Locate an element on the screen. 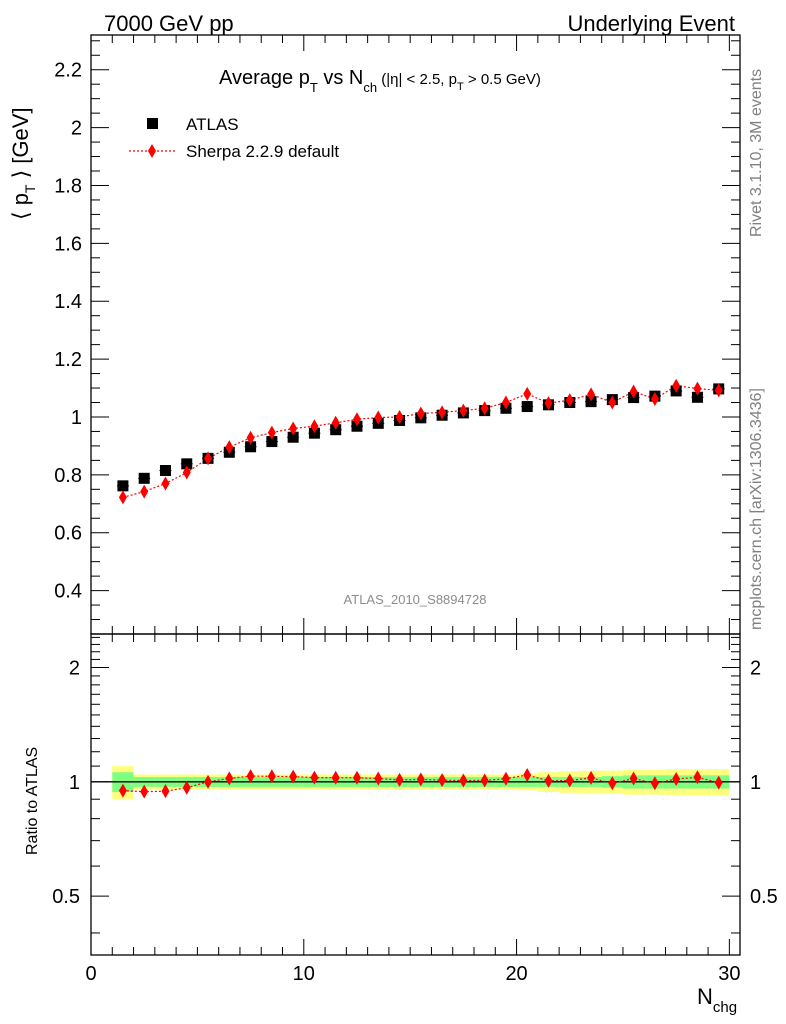 The height and width of the screenshot is (1024, 786). title-cuts-2: > 0.5 GeV) is located at coordinates (502, 79).